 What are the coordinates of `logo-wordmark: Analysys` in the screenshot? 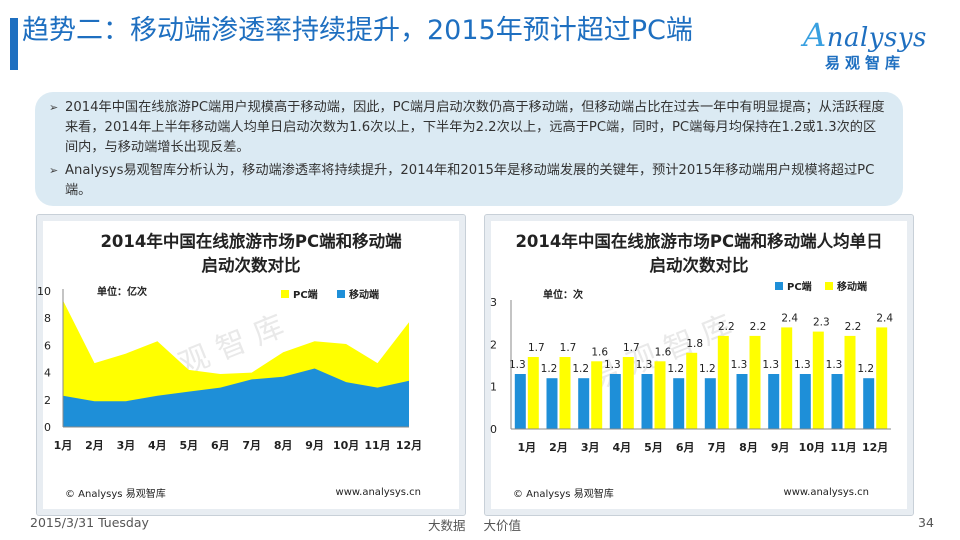 It's located at (865, 35).